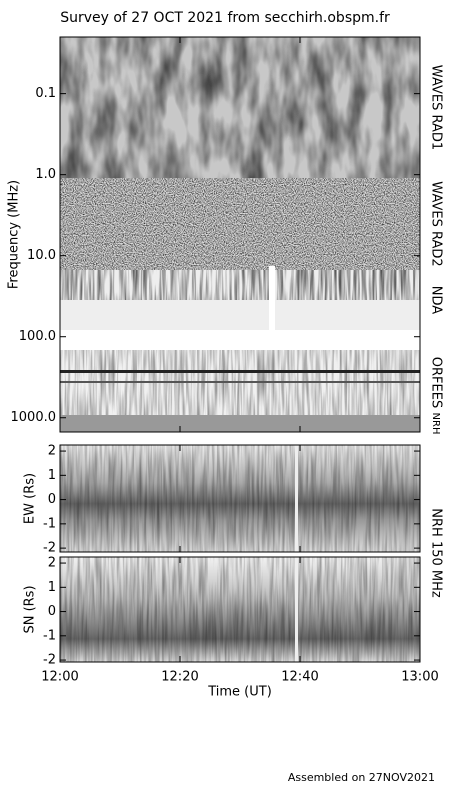 This screenshot has height=800, width=450. I want to click on x-tick-label: 12:40, so click(299, 677).